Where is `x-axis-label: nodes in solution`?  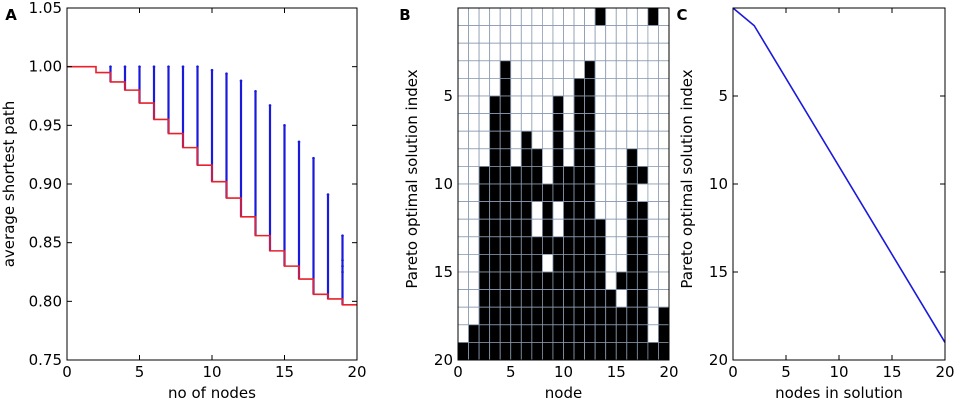
x-axis-label: nodes in solution is located at coordinates (839, 393).